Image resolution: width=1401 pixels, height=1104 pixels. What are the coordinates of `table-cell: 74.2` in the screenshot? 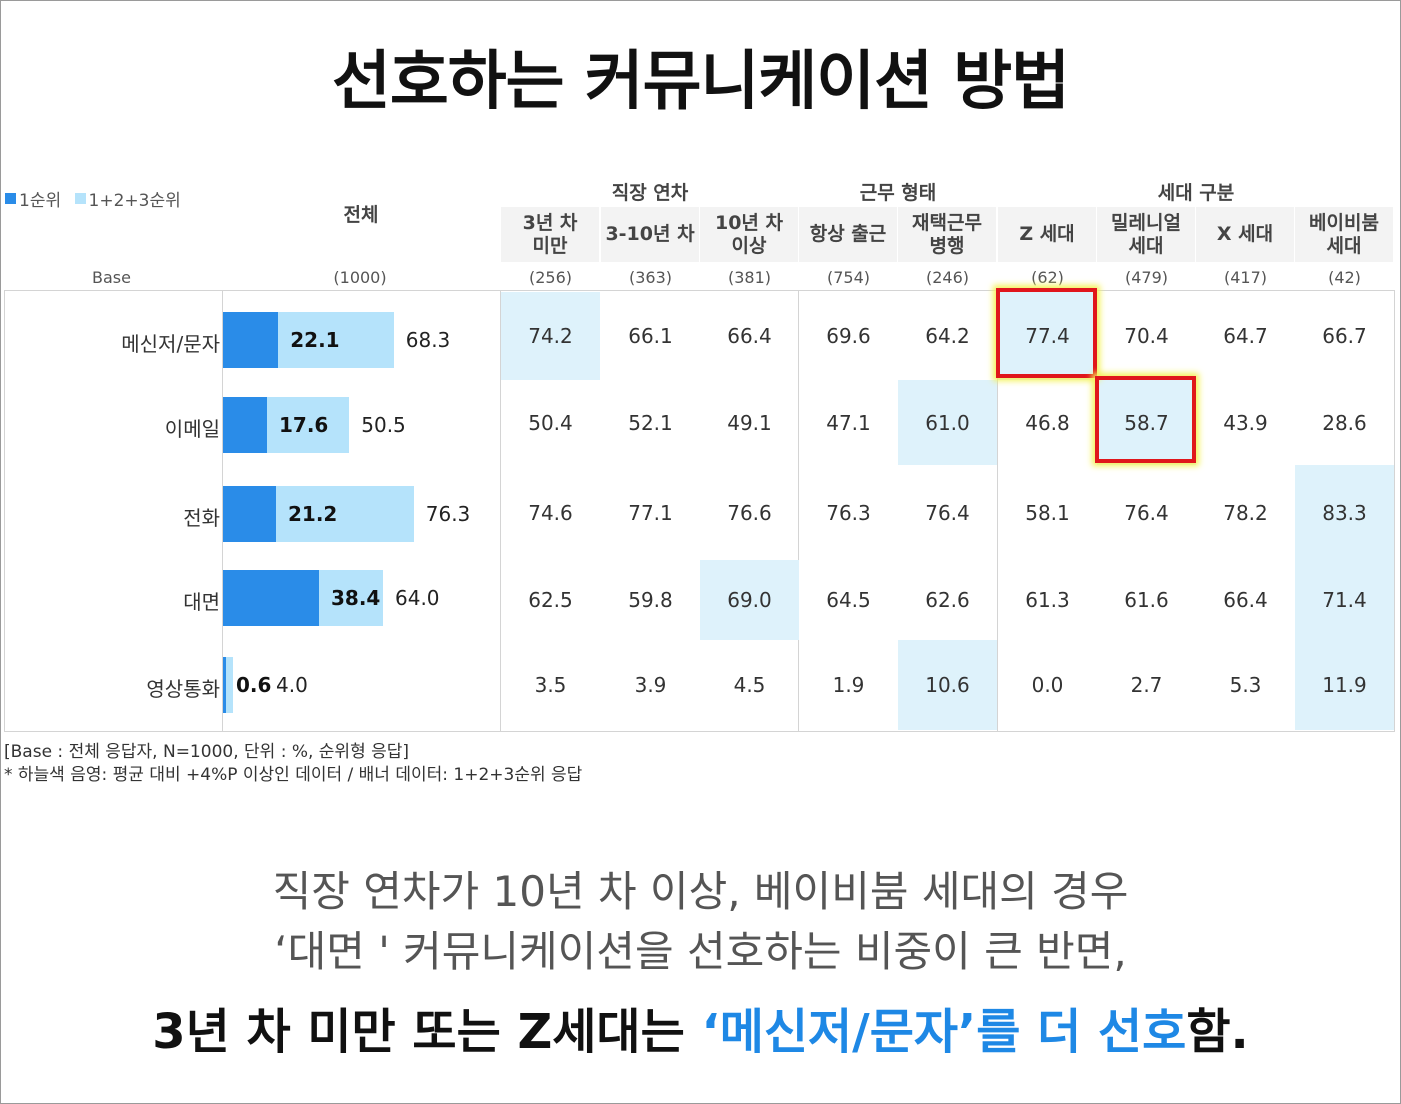 It's located at (550, 336).